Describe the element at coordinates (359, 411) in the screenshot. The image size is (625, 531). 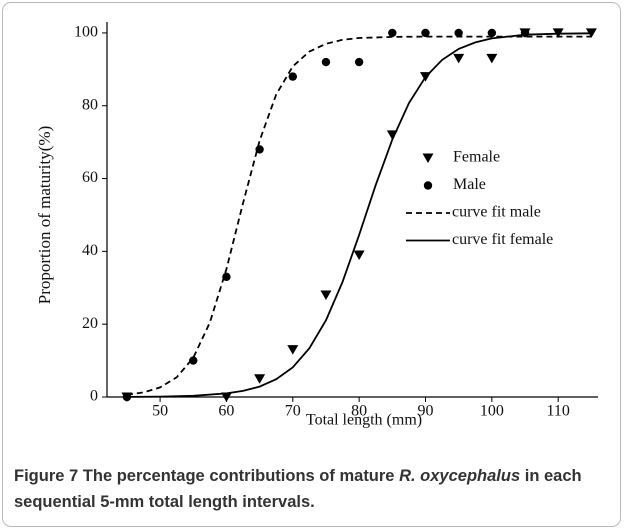
I see `x-tick-label: 80` at that location.